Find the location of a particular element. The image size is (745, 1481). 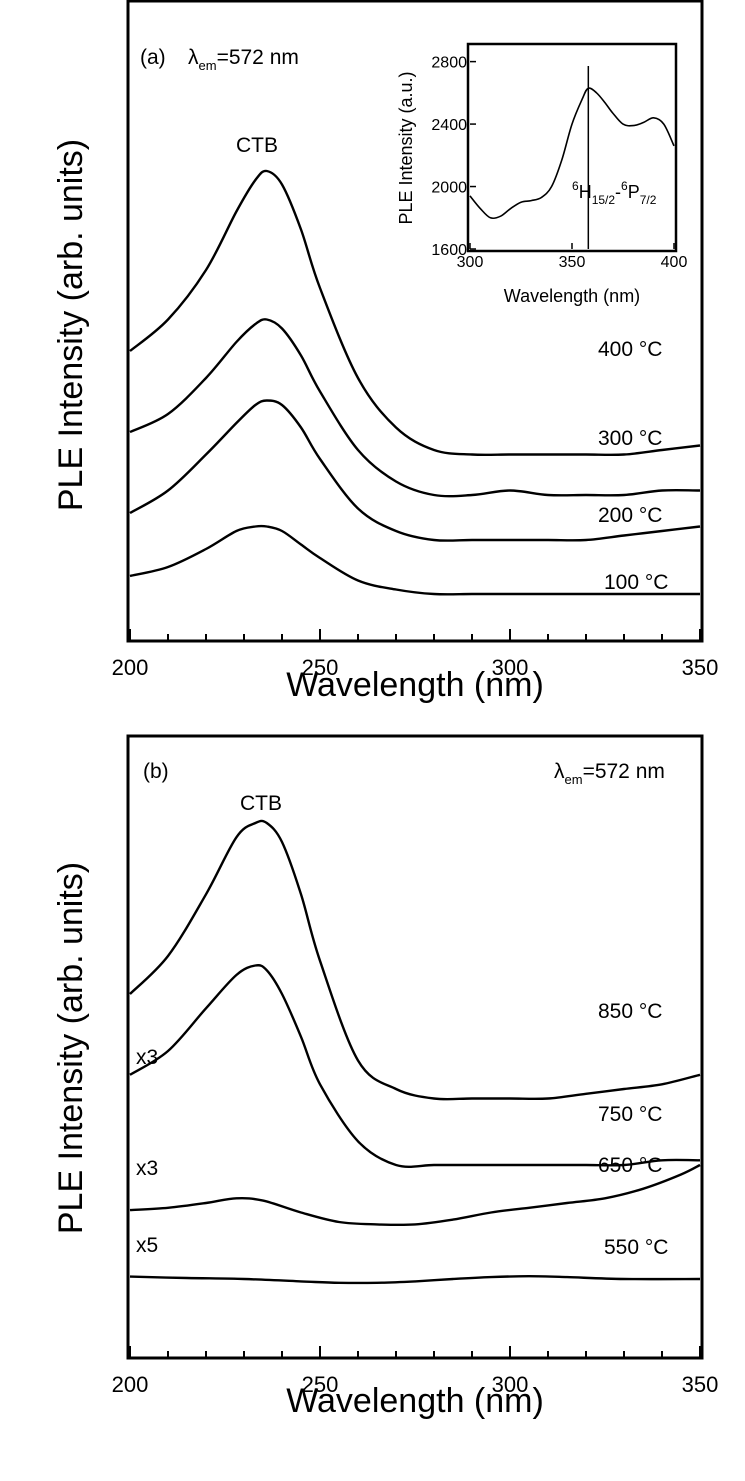

panel-a-x-tick-label: 350 is located at coordinates (700, 667).